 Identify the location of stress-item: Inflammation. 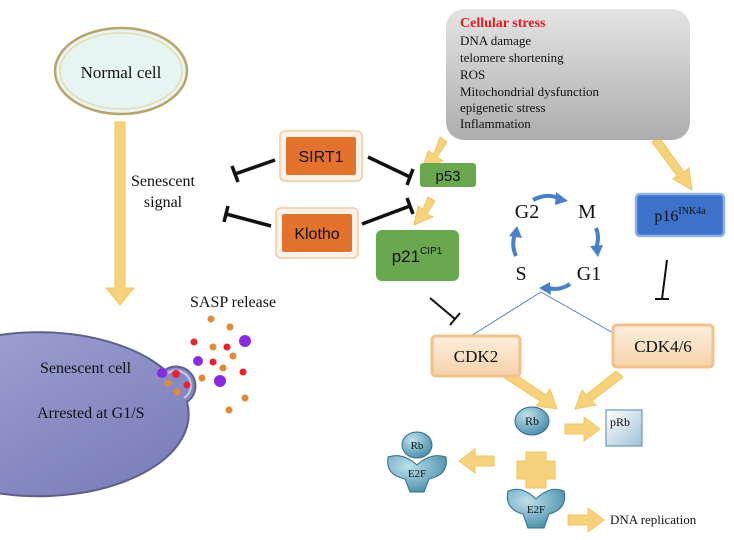
(495, 123).